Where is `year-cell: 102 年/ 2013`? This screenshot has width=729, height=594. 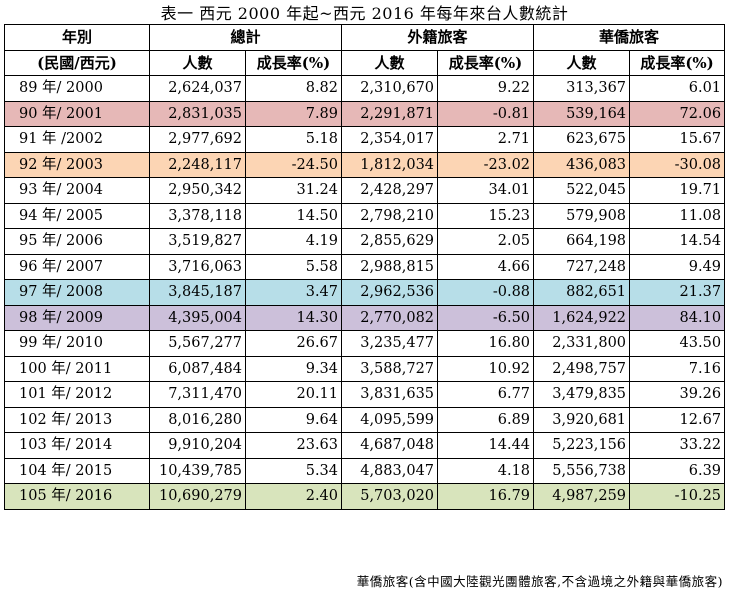 year-cell: 102 年/ 2013 is located at coordinates (77, 419).